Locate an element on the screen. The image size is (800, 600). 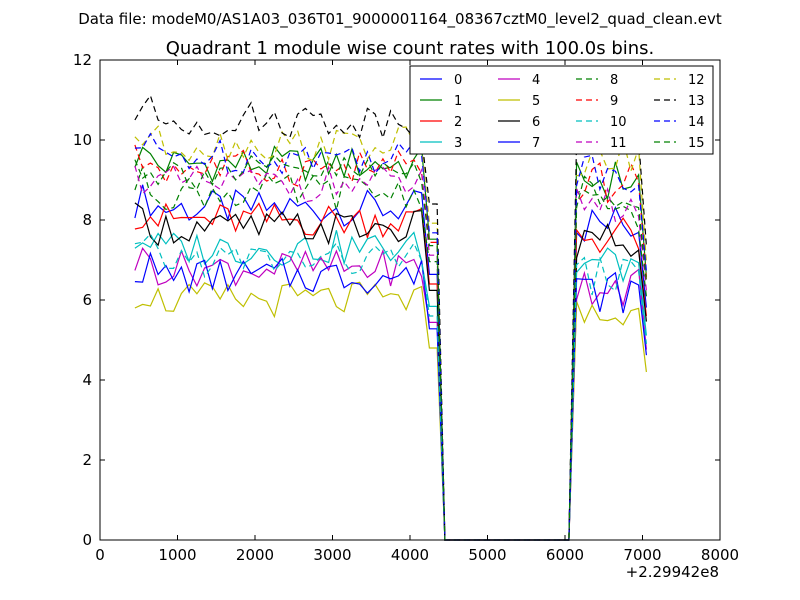
legend-label-13: 13 is located at coordinates (696, 101).